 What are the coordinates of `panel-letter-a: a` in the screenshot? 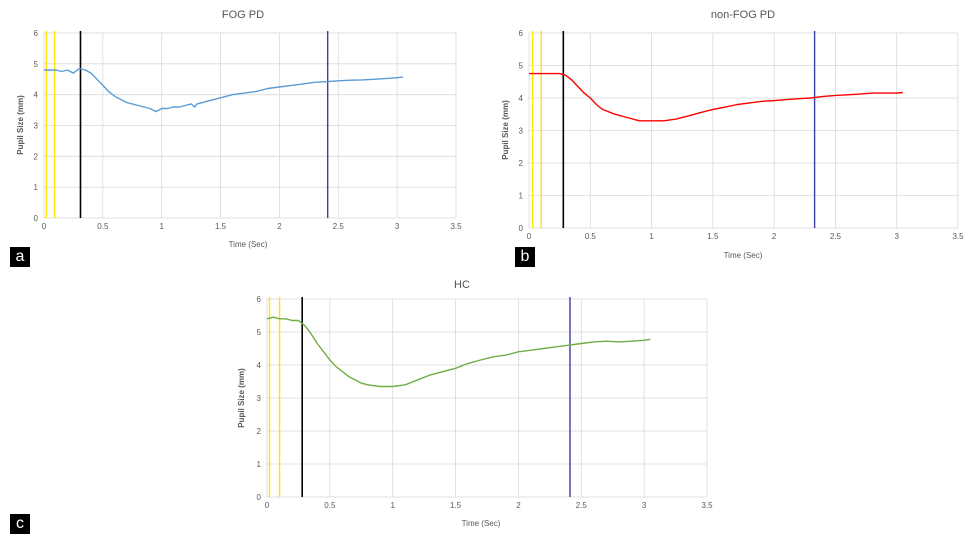 It's located at (20, 257).